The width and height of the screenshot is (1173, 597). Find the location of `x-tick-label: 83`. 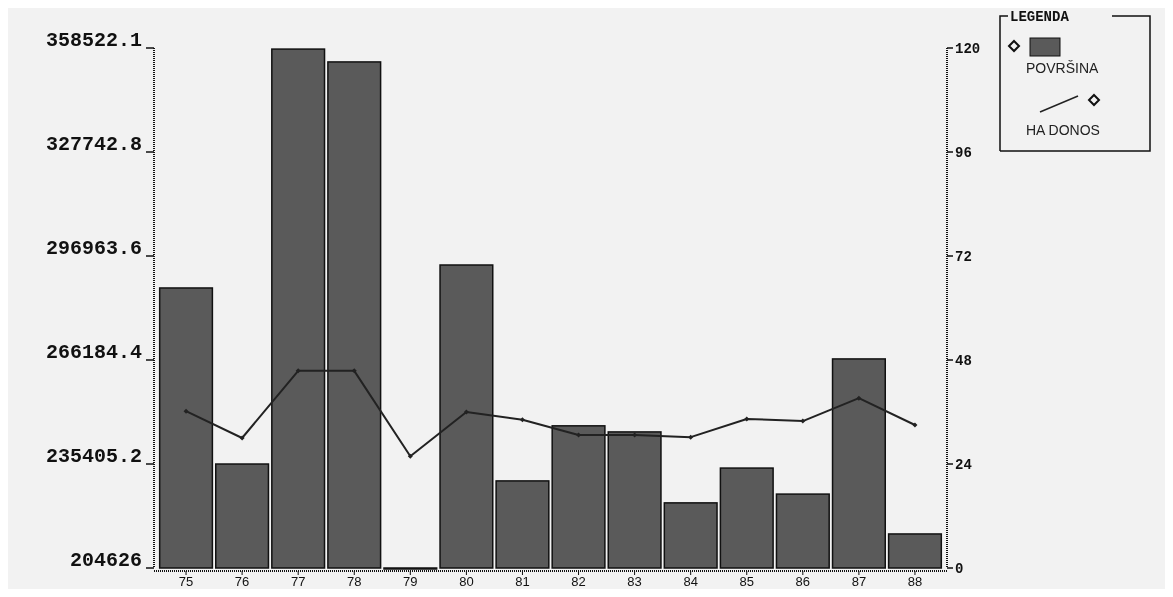

x-tick-label: 83 is located at coordinates (634, 581).